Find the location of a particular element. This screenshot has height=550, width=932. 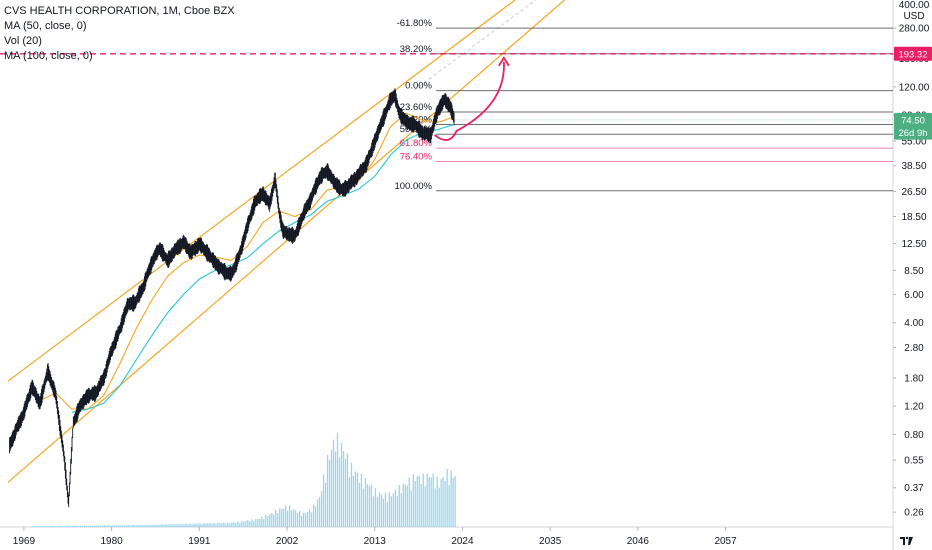

ma100-legend: MA (100, close, 0) is located at coordinates (48, 56).